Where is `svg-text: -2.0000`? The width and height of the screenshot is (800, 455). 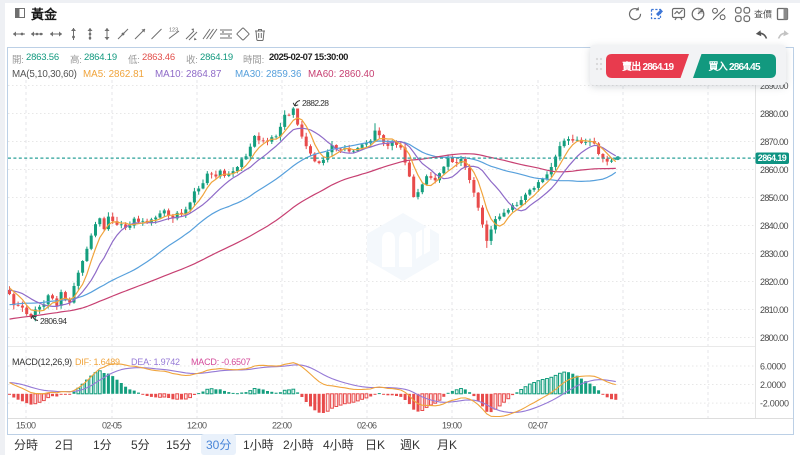 svg-text: -2.0000 is located at coordinates (774, 404).